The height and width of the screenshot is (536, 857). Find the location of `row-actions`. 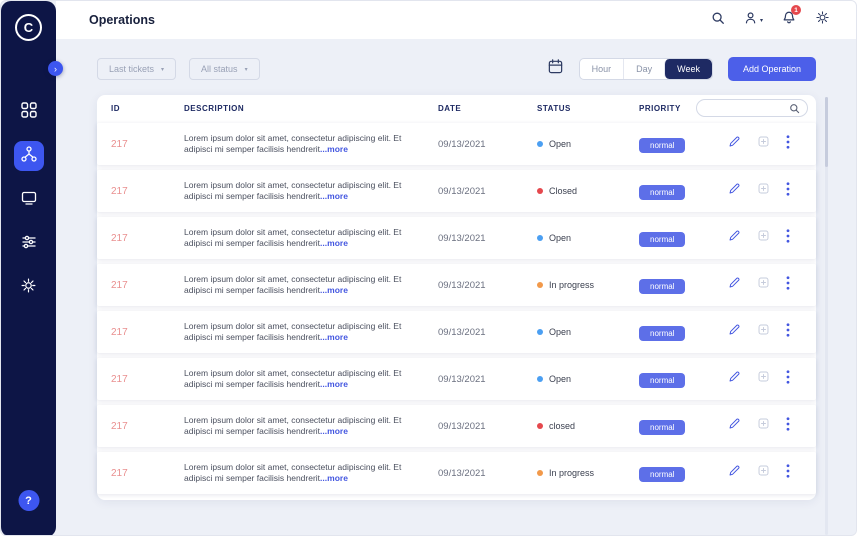

row-actions is located at coordinates (760, 285).